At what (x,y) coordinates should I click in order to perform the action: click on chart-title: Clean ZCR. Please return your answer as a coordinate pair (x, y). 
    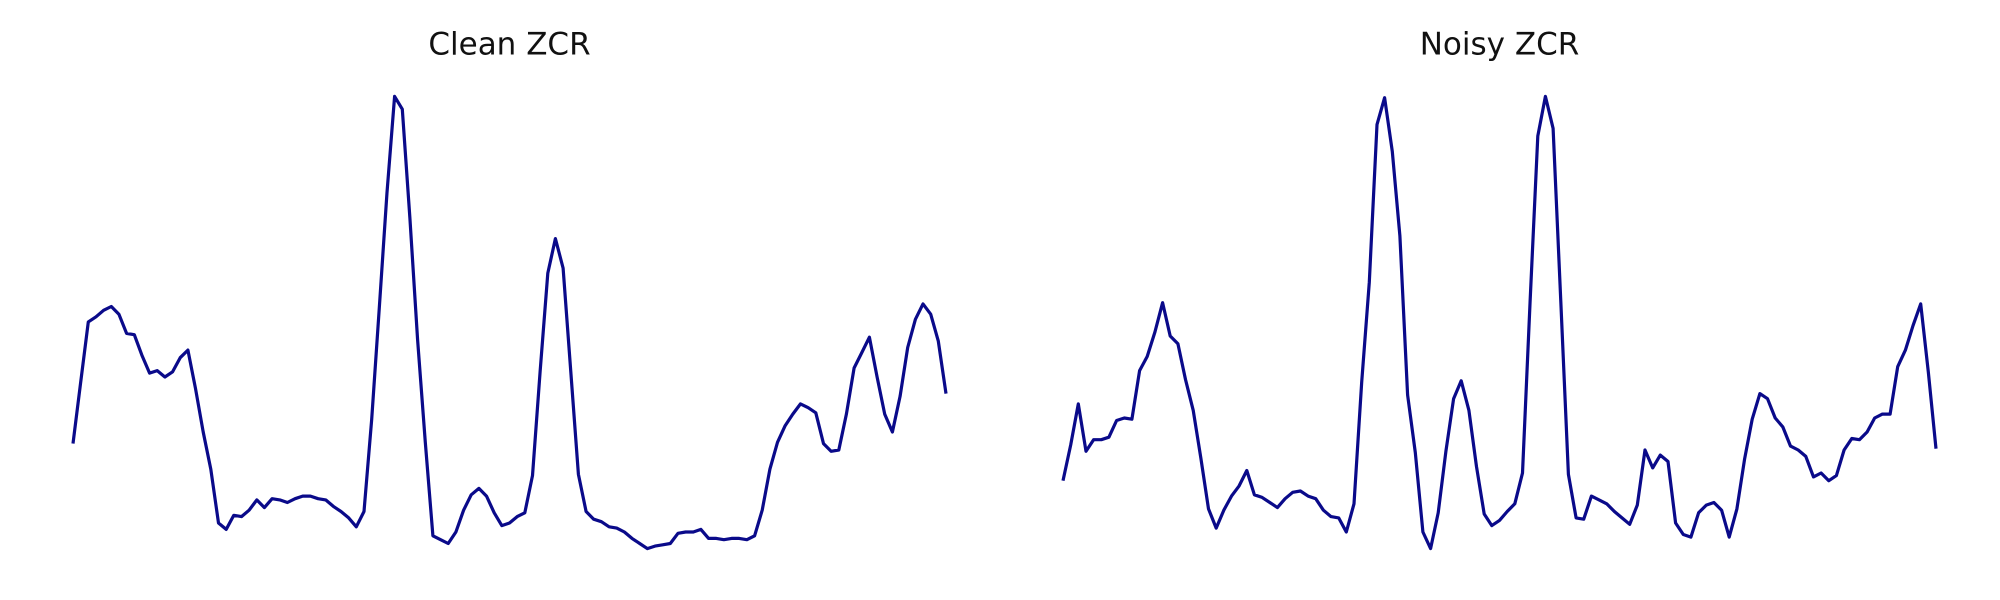
    Looking at the image, I should click on (509, 45).